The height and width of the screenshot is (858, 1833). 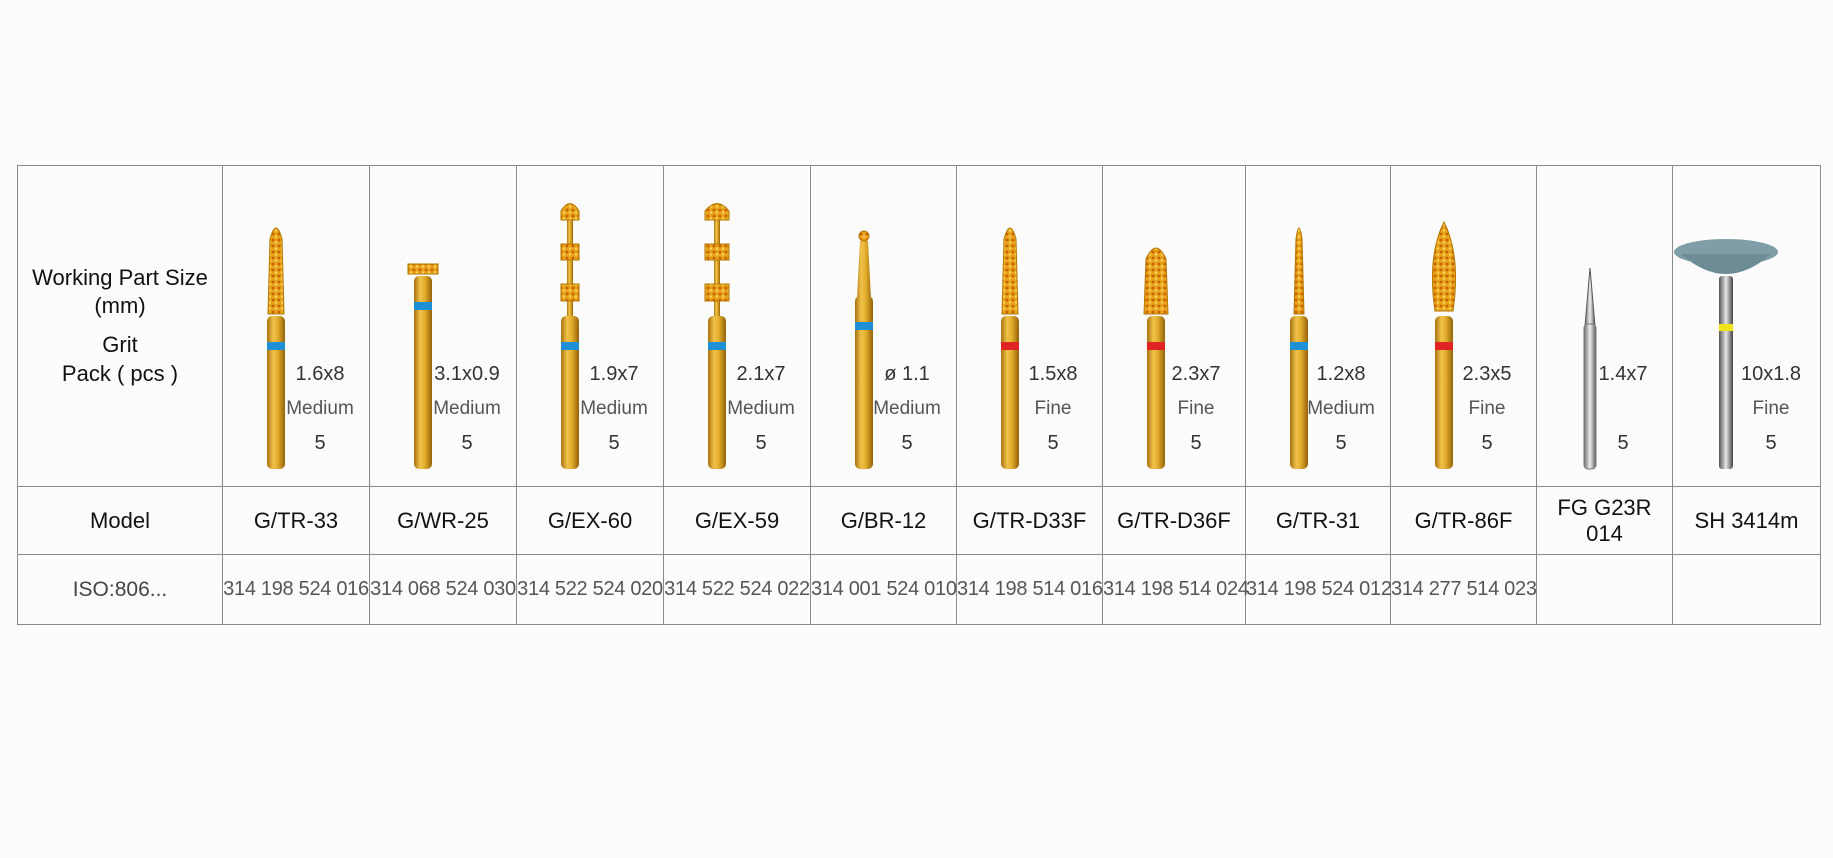 I want to click on grit-value, so click(x=1623, y=409).